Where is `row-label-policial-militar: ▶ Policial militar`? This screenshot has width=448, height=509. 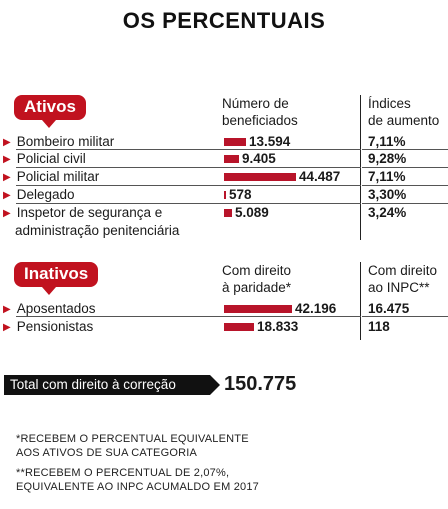 row-label-policial-militar: ▶ Policial militar is located at coordinates (51, 176).